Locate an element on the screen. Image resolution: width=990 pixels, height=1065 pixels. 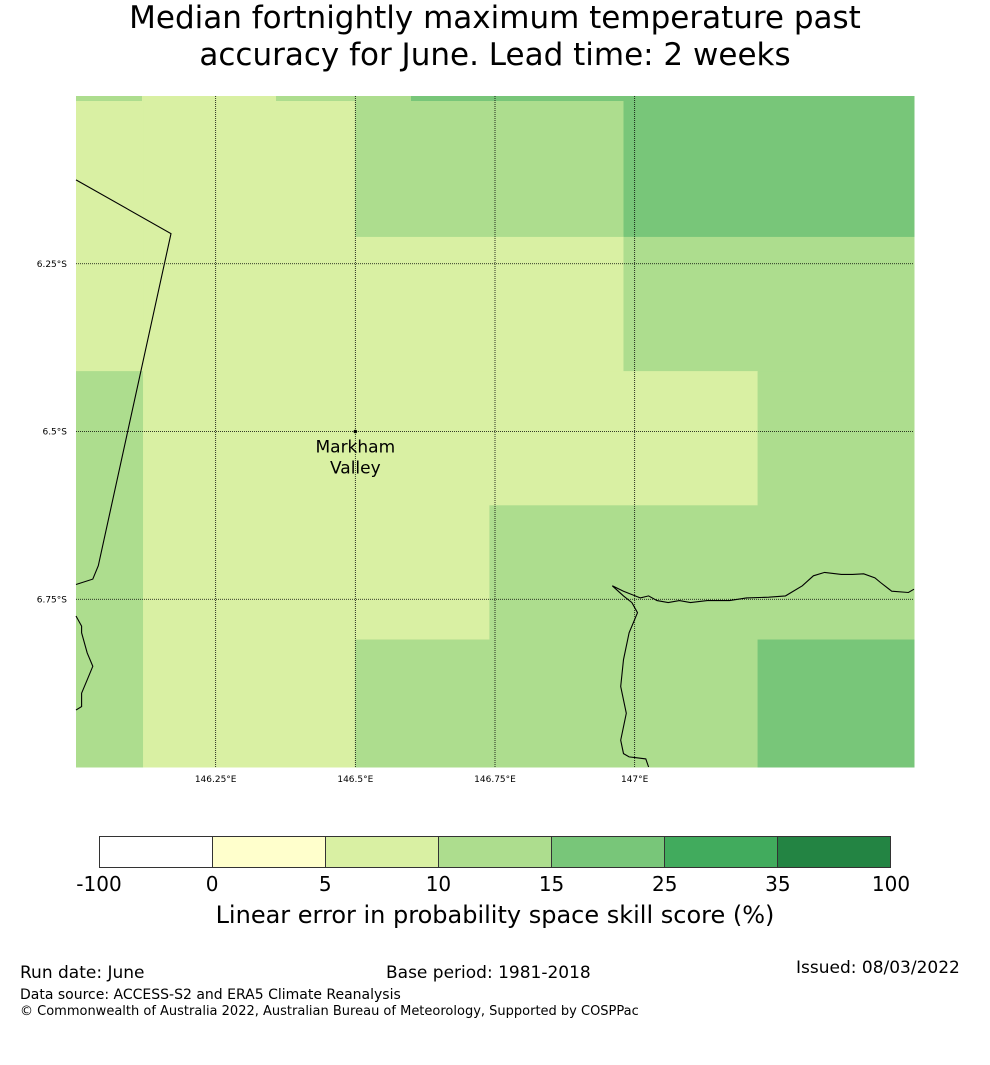
place-label-line2: Valley is located at coordinates (355, 469).